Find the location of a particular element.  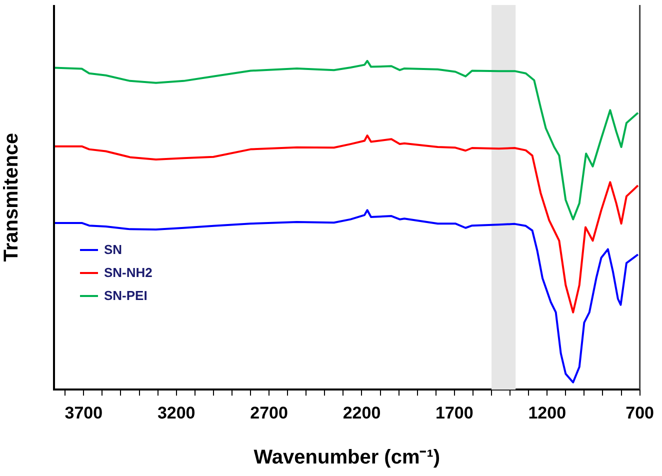

legend-label: SN-PEI is located at coordinates (126, 295).